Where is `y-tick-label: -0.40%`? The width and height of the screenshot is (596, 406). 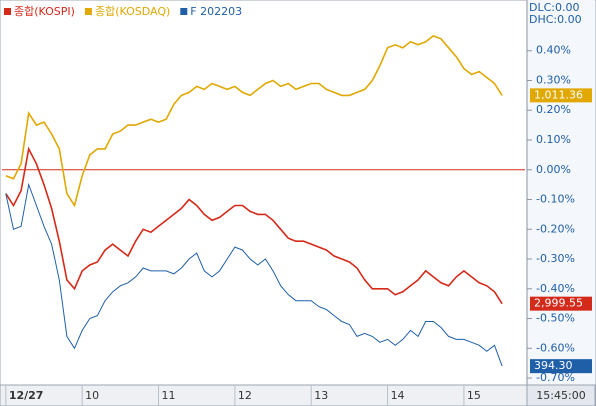
y-tick-label: -0.40% is located at coordinates (555, 288).